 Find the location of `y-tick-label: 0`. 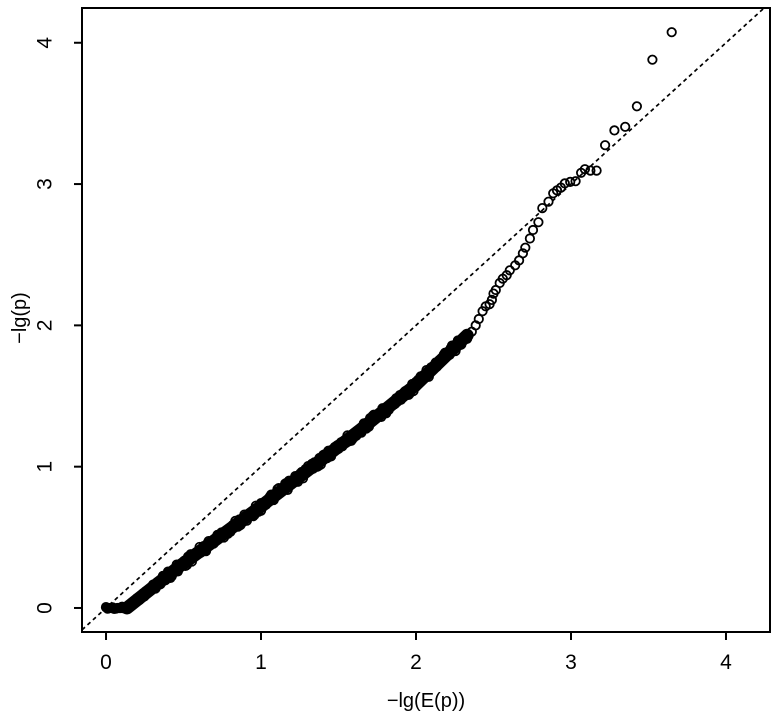

y-tick-label: 0 is located at coordinates (45, 608).